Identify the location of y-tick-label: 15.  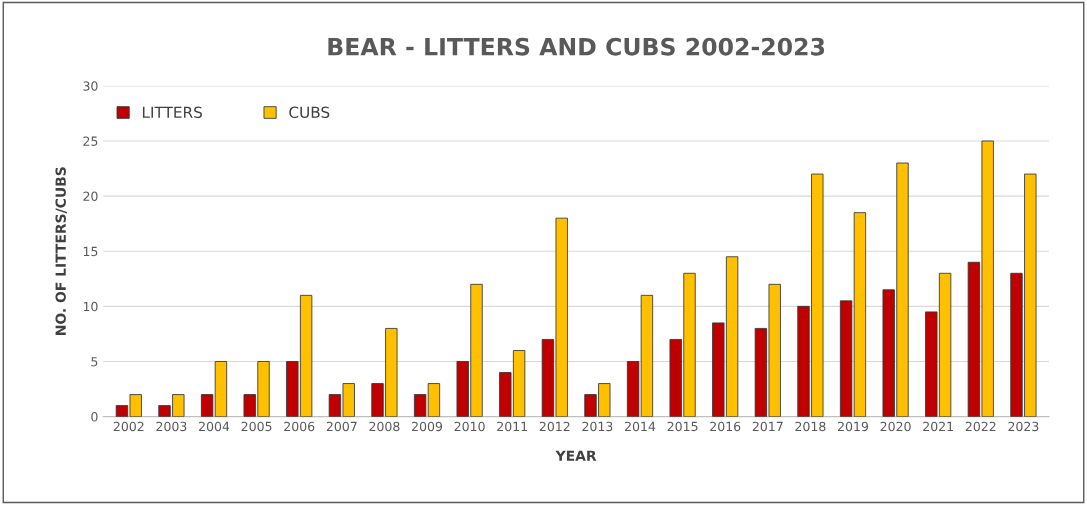
(90, 251).